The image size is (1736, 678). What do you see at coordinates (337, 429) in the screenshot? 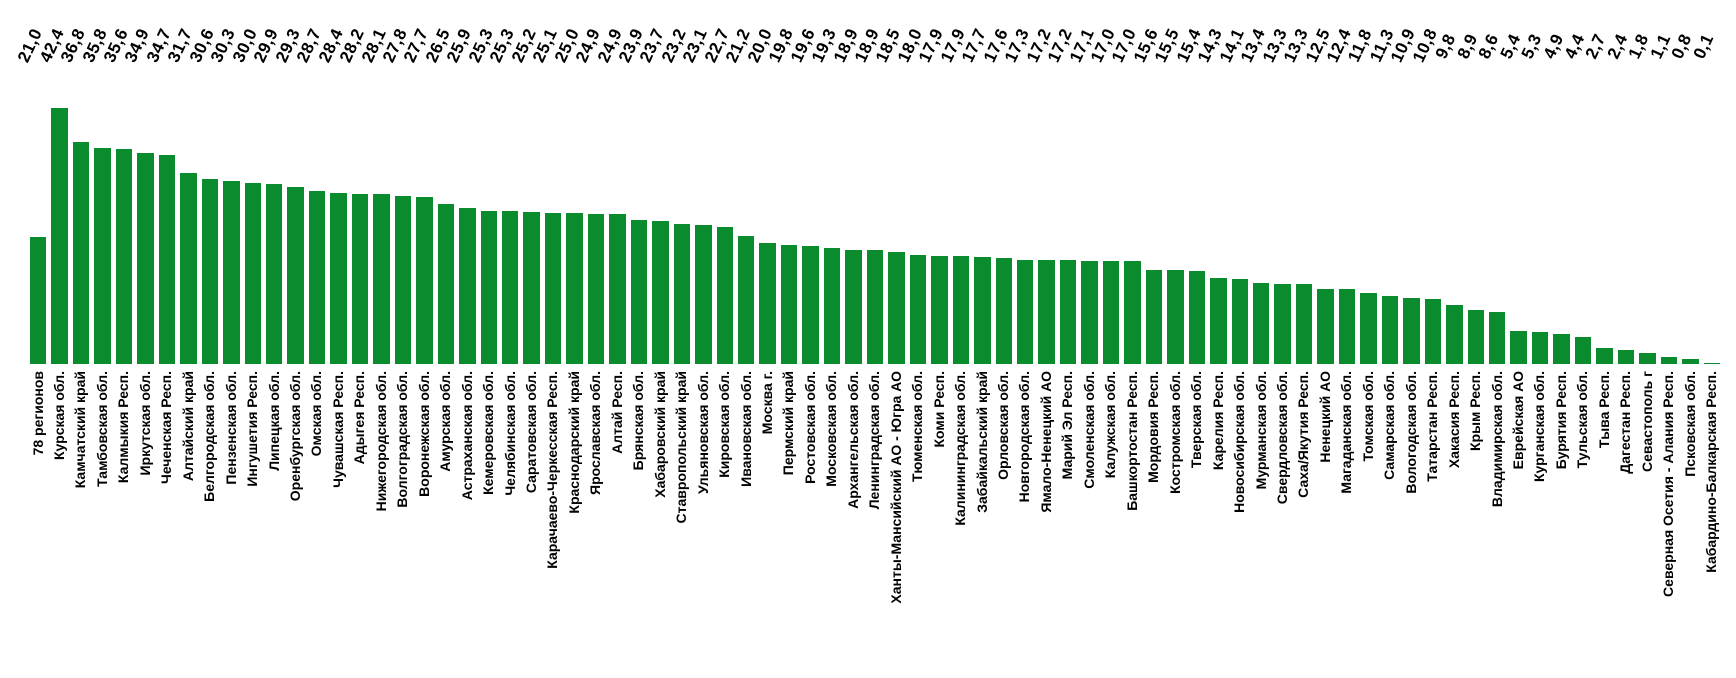
I see `x-tick-text: Чувашская Респ.` at bounding box center [337, 429].